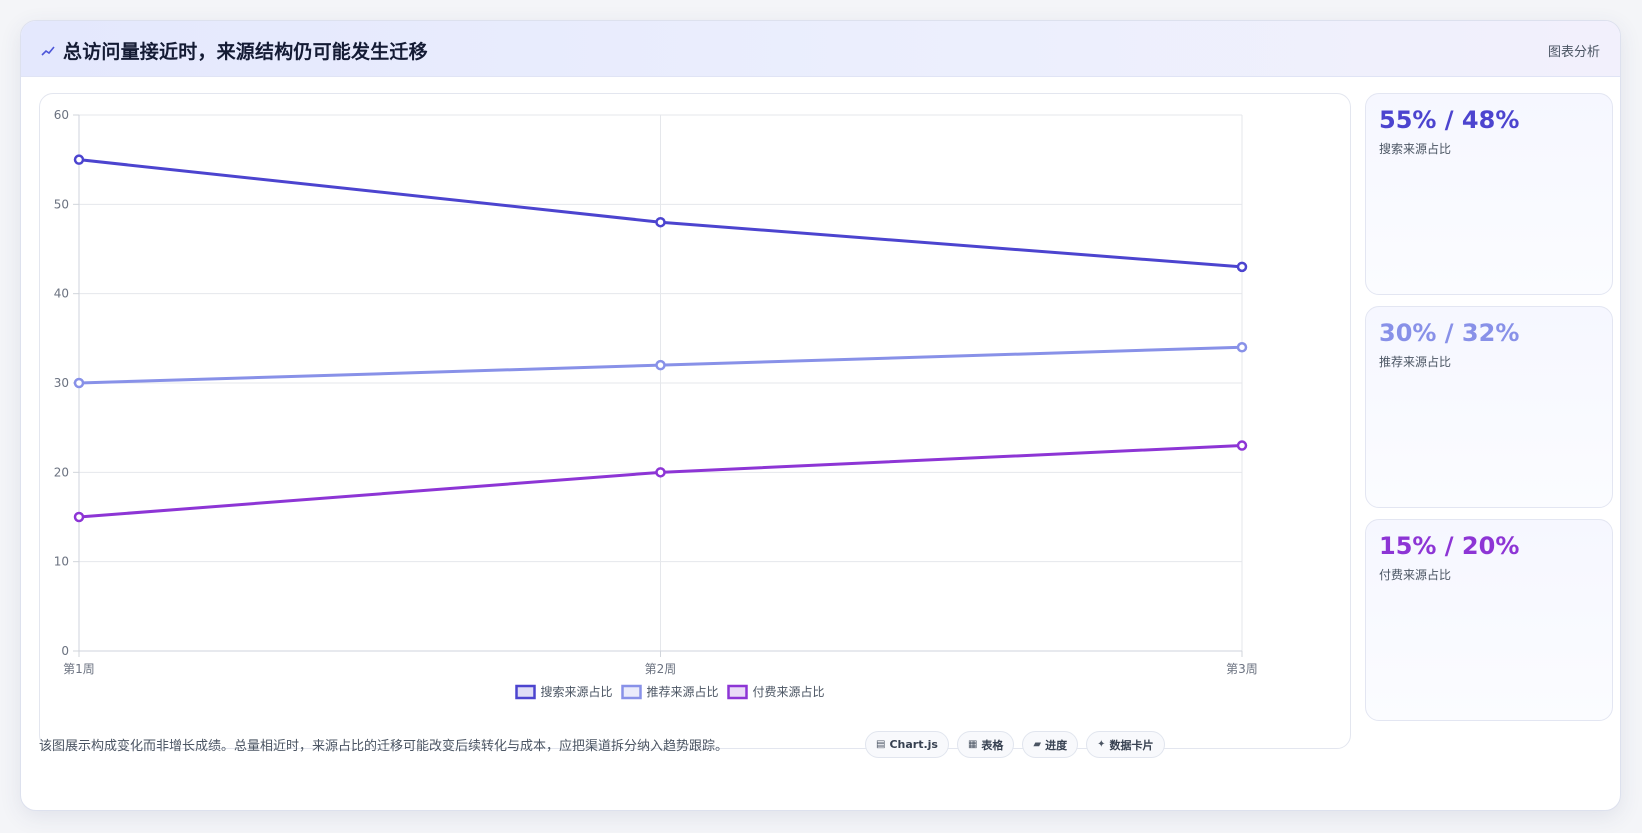  I want to click on chip-progress: ▰ 进度, so click(1050, 744).